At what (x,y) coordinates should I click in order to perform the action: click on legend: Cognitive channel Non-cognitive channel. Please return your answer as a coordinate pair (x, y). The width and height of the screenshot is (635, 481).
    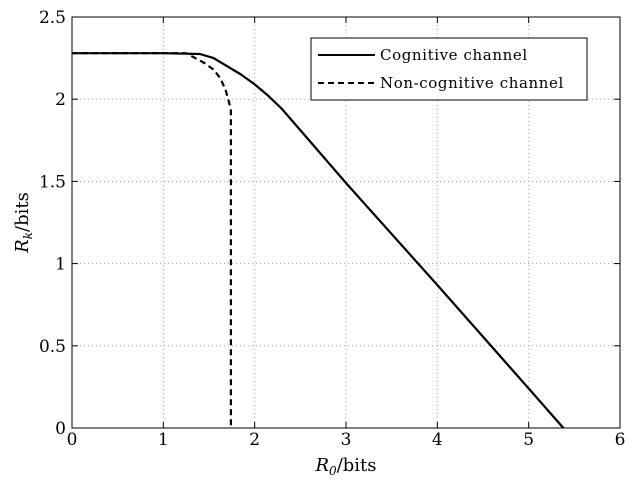
    Looking at the image, I should click on (449, 69).